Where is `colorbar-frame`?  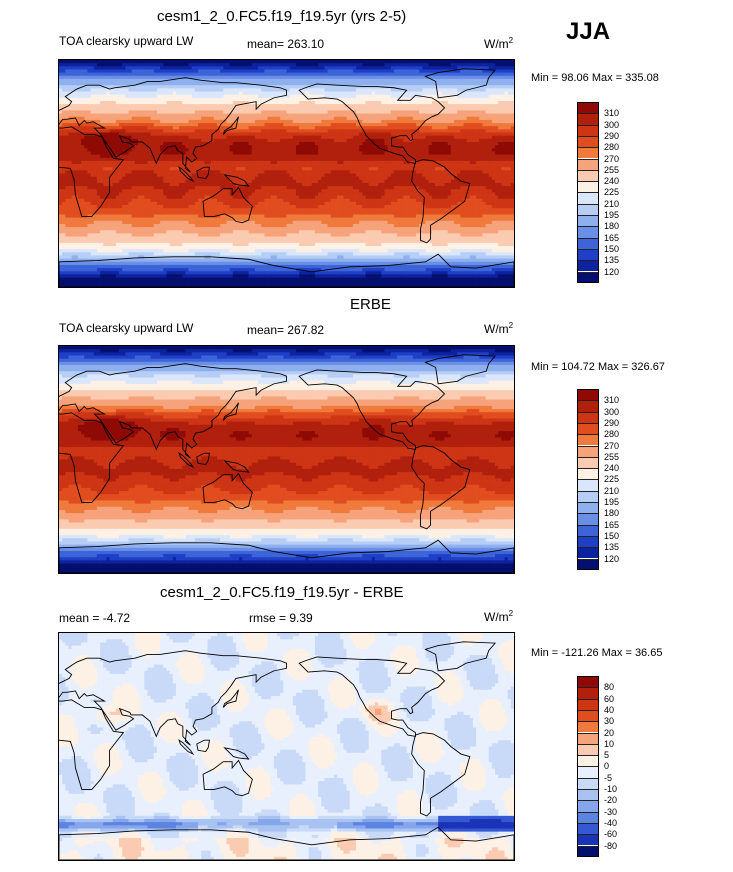
colorbar-frame is located at coordinates (588, 766).